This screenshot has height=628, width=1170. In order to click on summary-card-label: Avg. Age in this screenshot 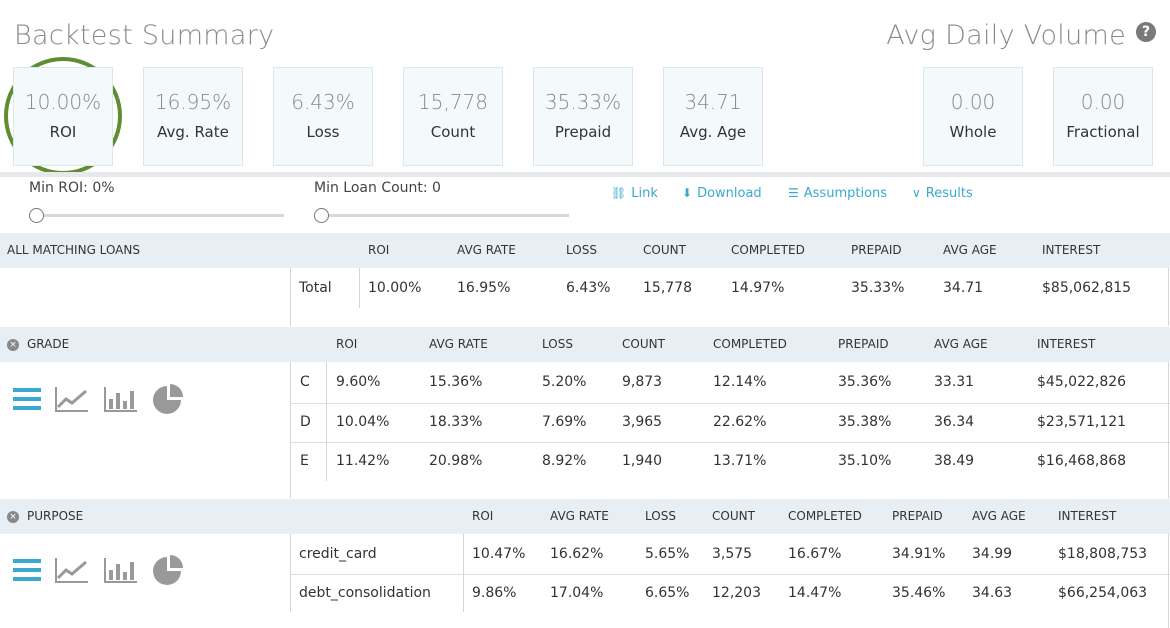, I will do `click(713, 132)`.